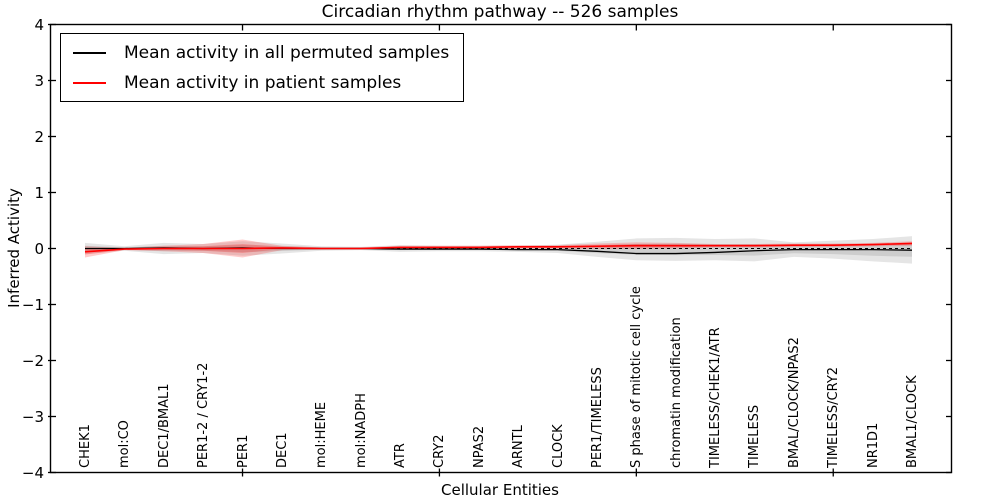 This screenshot has height=500, width=1000. I want to click on patient-mean-line, so click(498, 247).